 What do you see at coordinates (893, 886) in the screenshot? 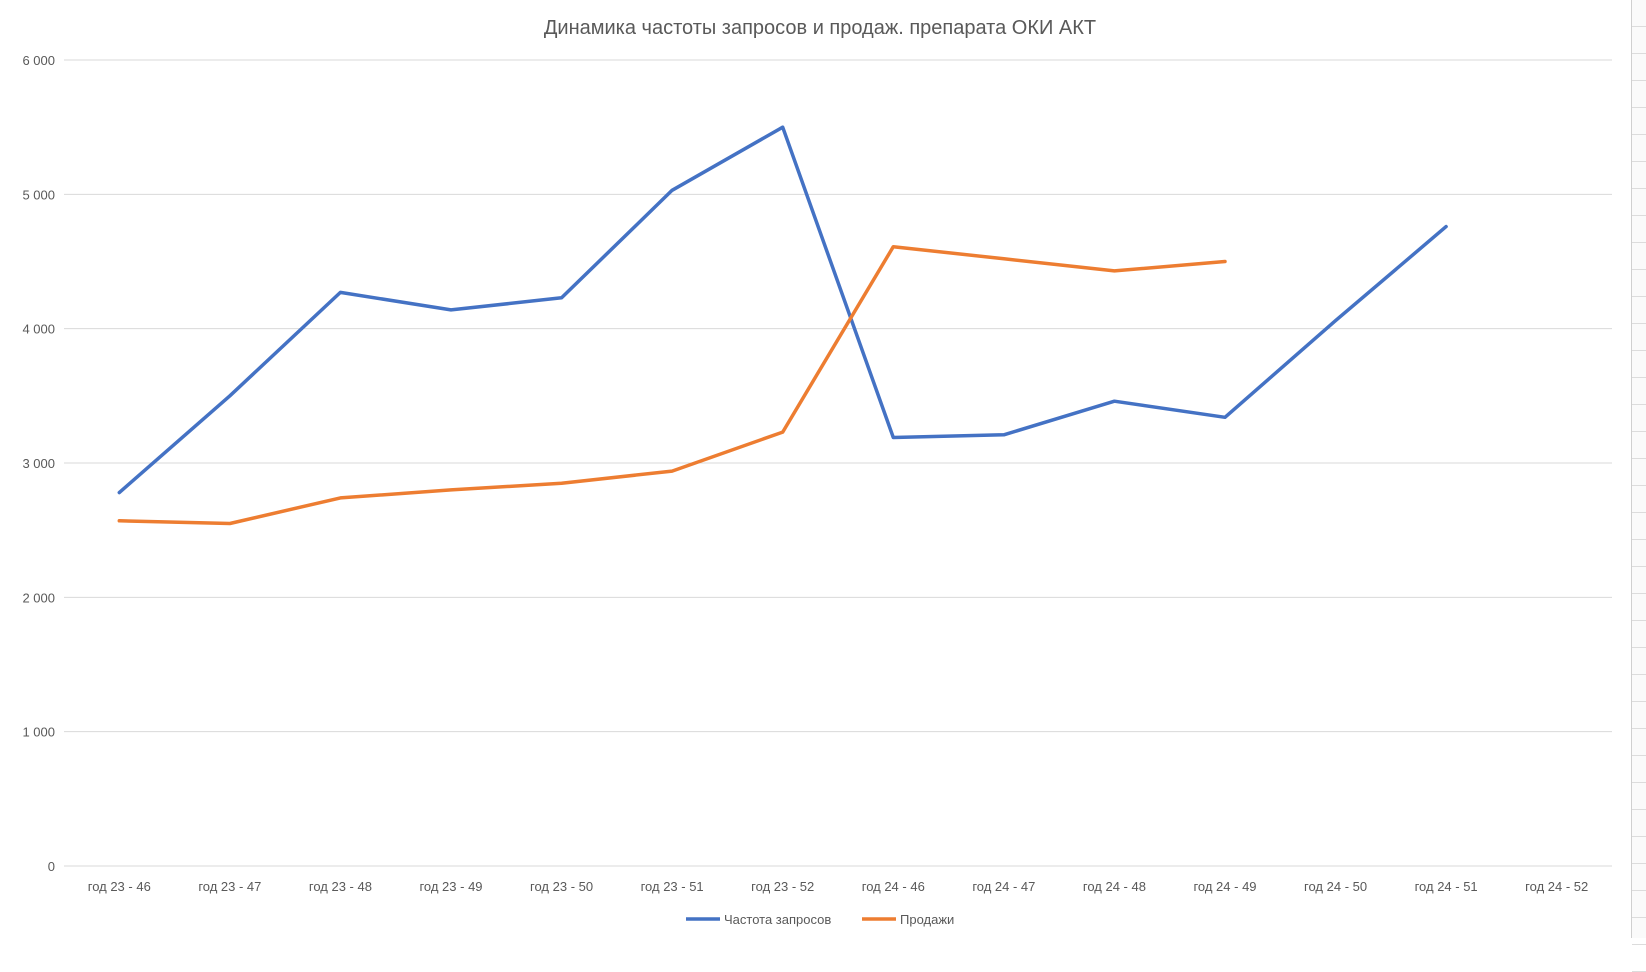
I see `x-tick-label: год 24 - 46` at bounding box center [893, 886].